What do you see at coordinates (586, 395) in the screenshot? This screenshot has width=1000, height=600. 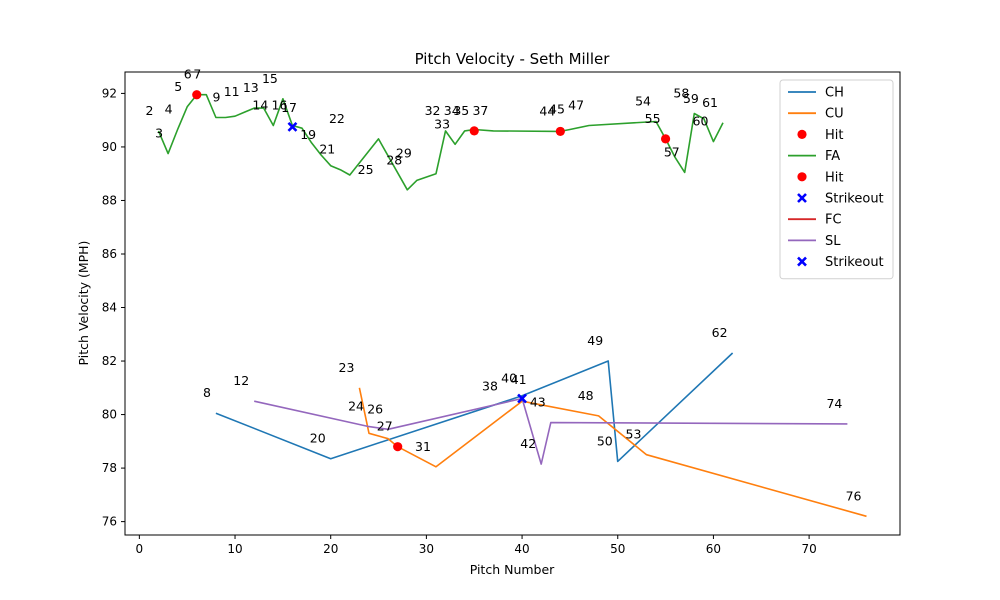 I see `pitch-number-label: 48` at bounding box center [586, 395].